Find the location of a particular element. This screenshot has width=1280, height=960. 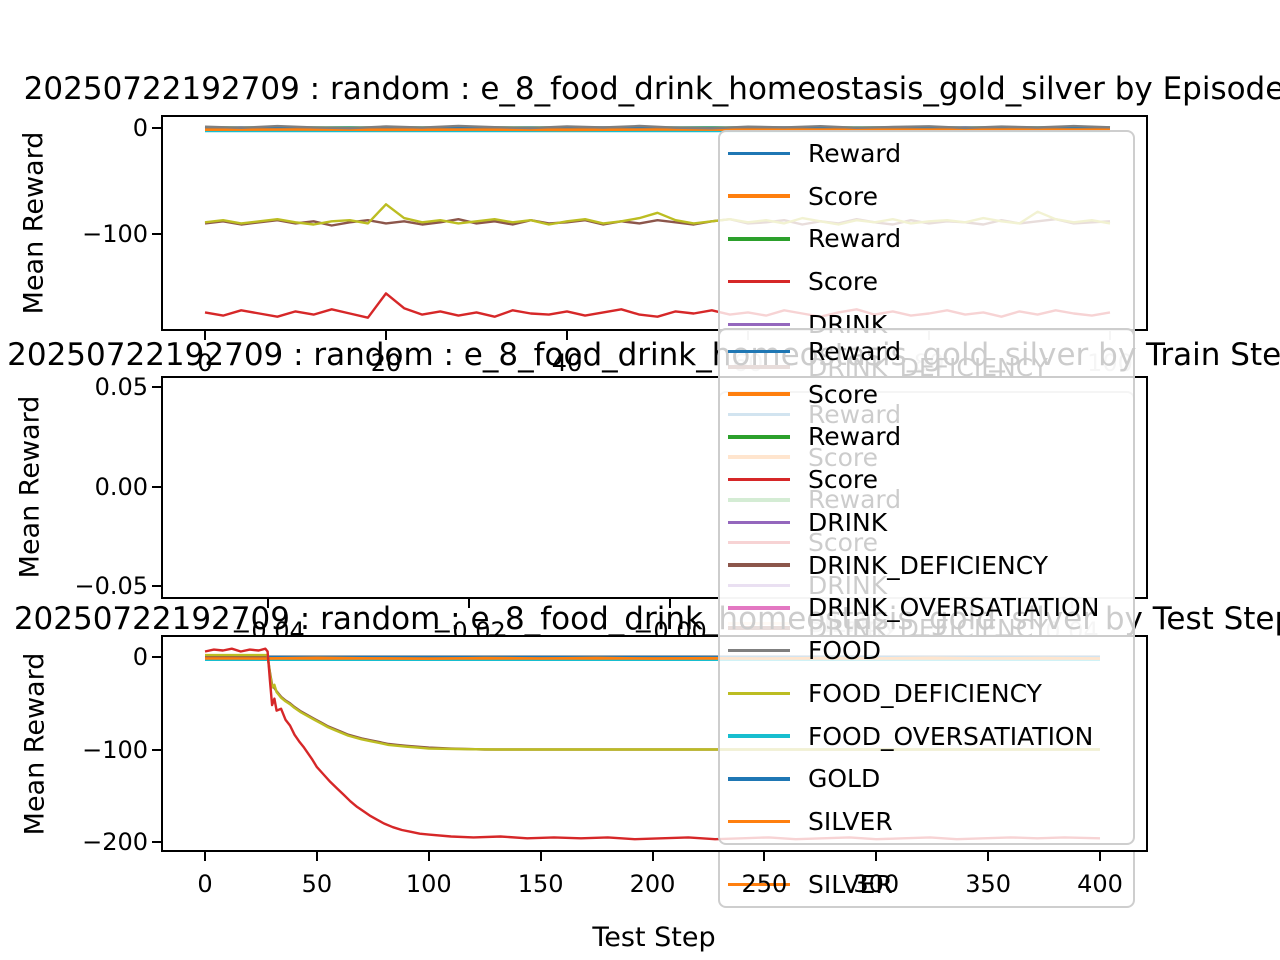

x-tick-label: 350 is located at coordinates (988, 884).